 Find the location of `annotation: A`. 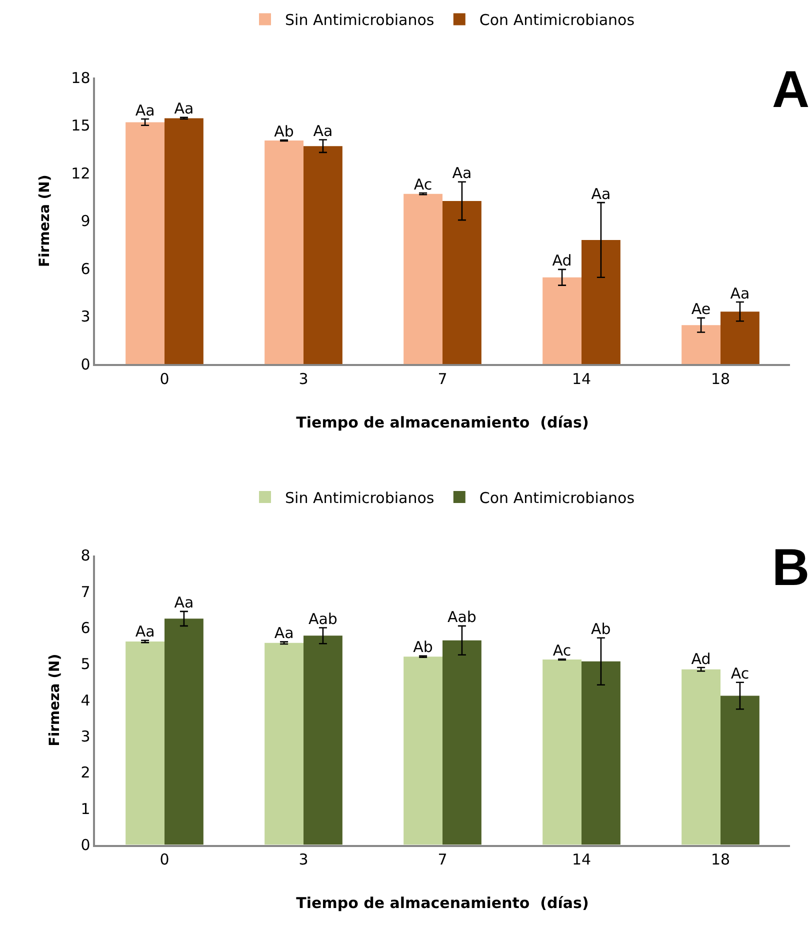

annotation: A is located at coordinates (791, 90).